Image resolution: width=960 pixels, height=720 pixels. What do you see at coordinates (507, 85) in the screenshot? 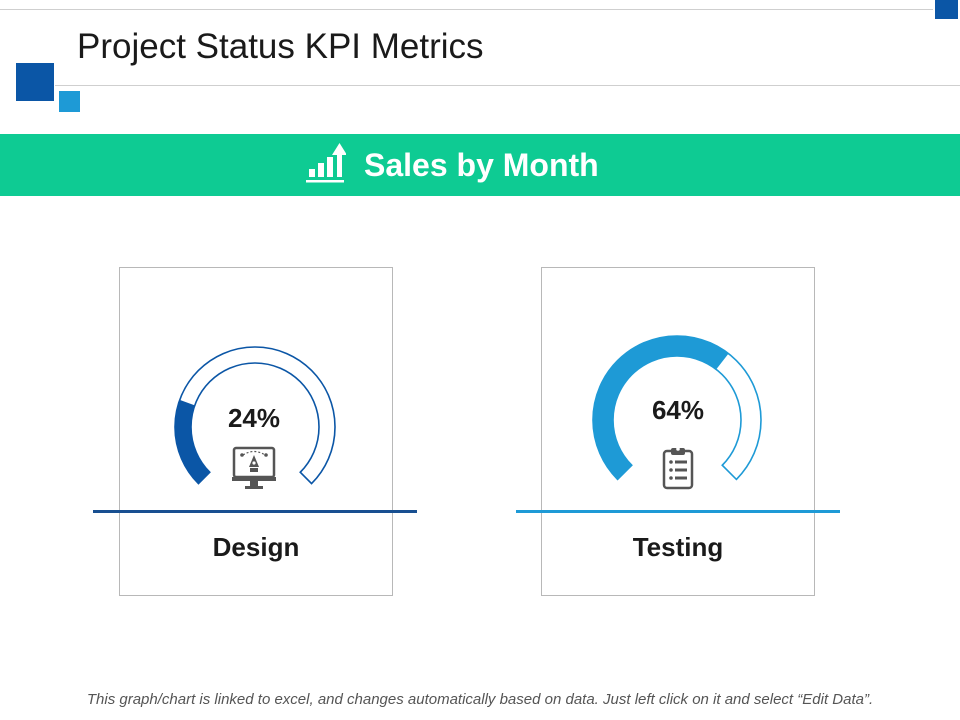
I see `title-rule` at bounding box center [507, 85].